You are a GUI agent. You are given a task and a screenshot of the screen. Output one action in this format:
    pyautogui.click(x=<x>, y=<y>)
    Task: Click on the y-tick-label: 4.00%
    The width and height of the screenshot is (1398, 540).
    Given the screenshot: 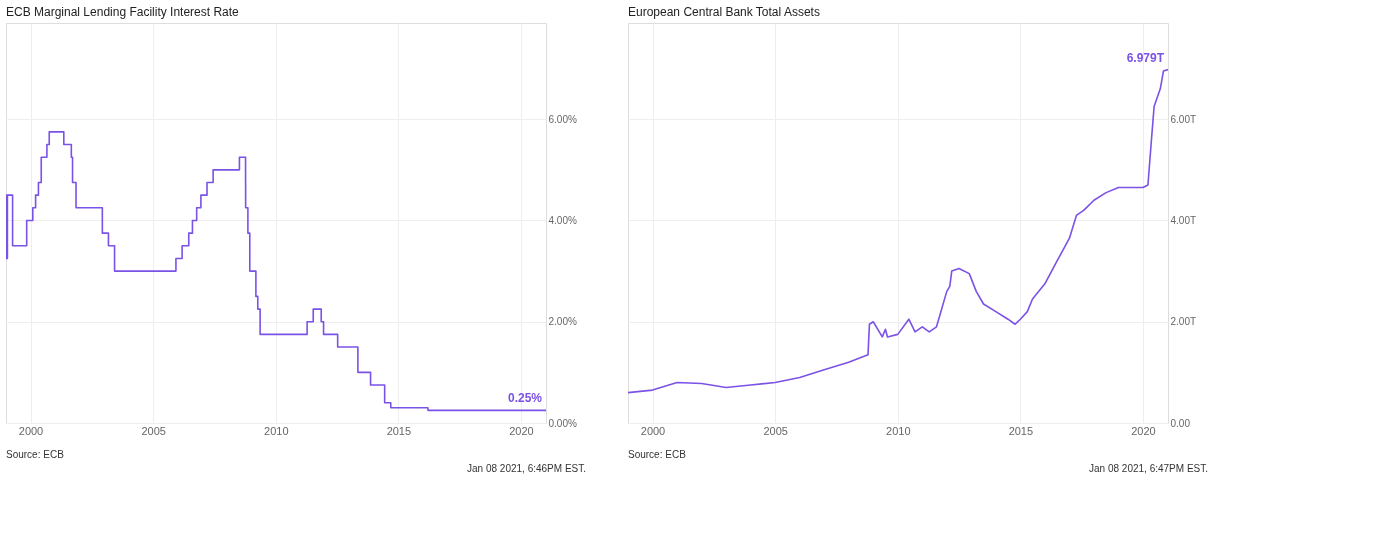 What is the action you would take?
    pyautogui.click(x=562, y=220)
    